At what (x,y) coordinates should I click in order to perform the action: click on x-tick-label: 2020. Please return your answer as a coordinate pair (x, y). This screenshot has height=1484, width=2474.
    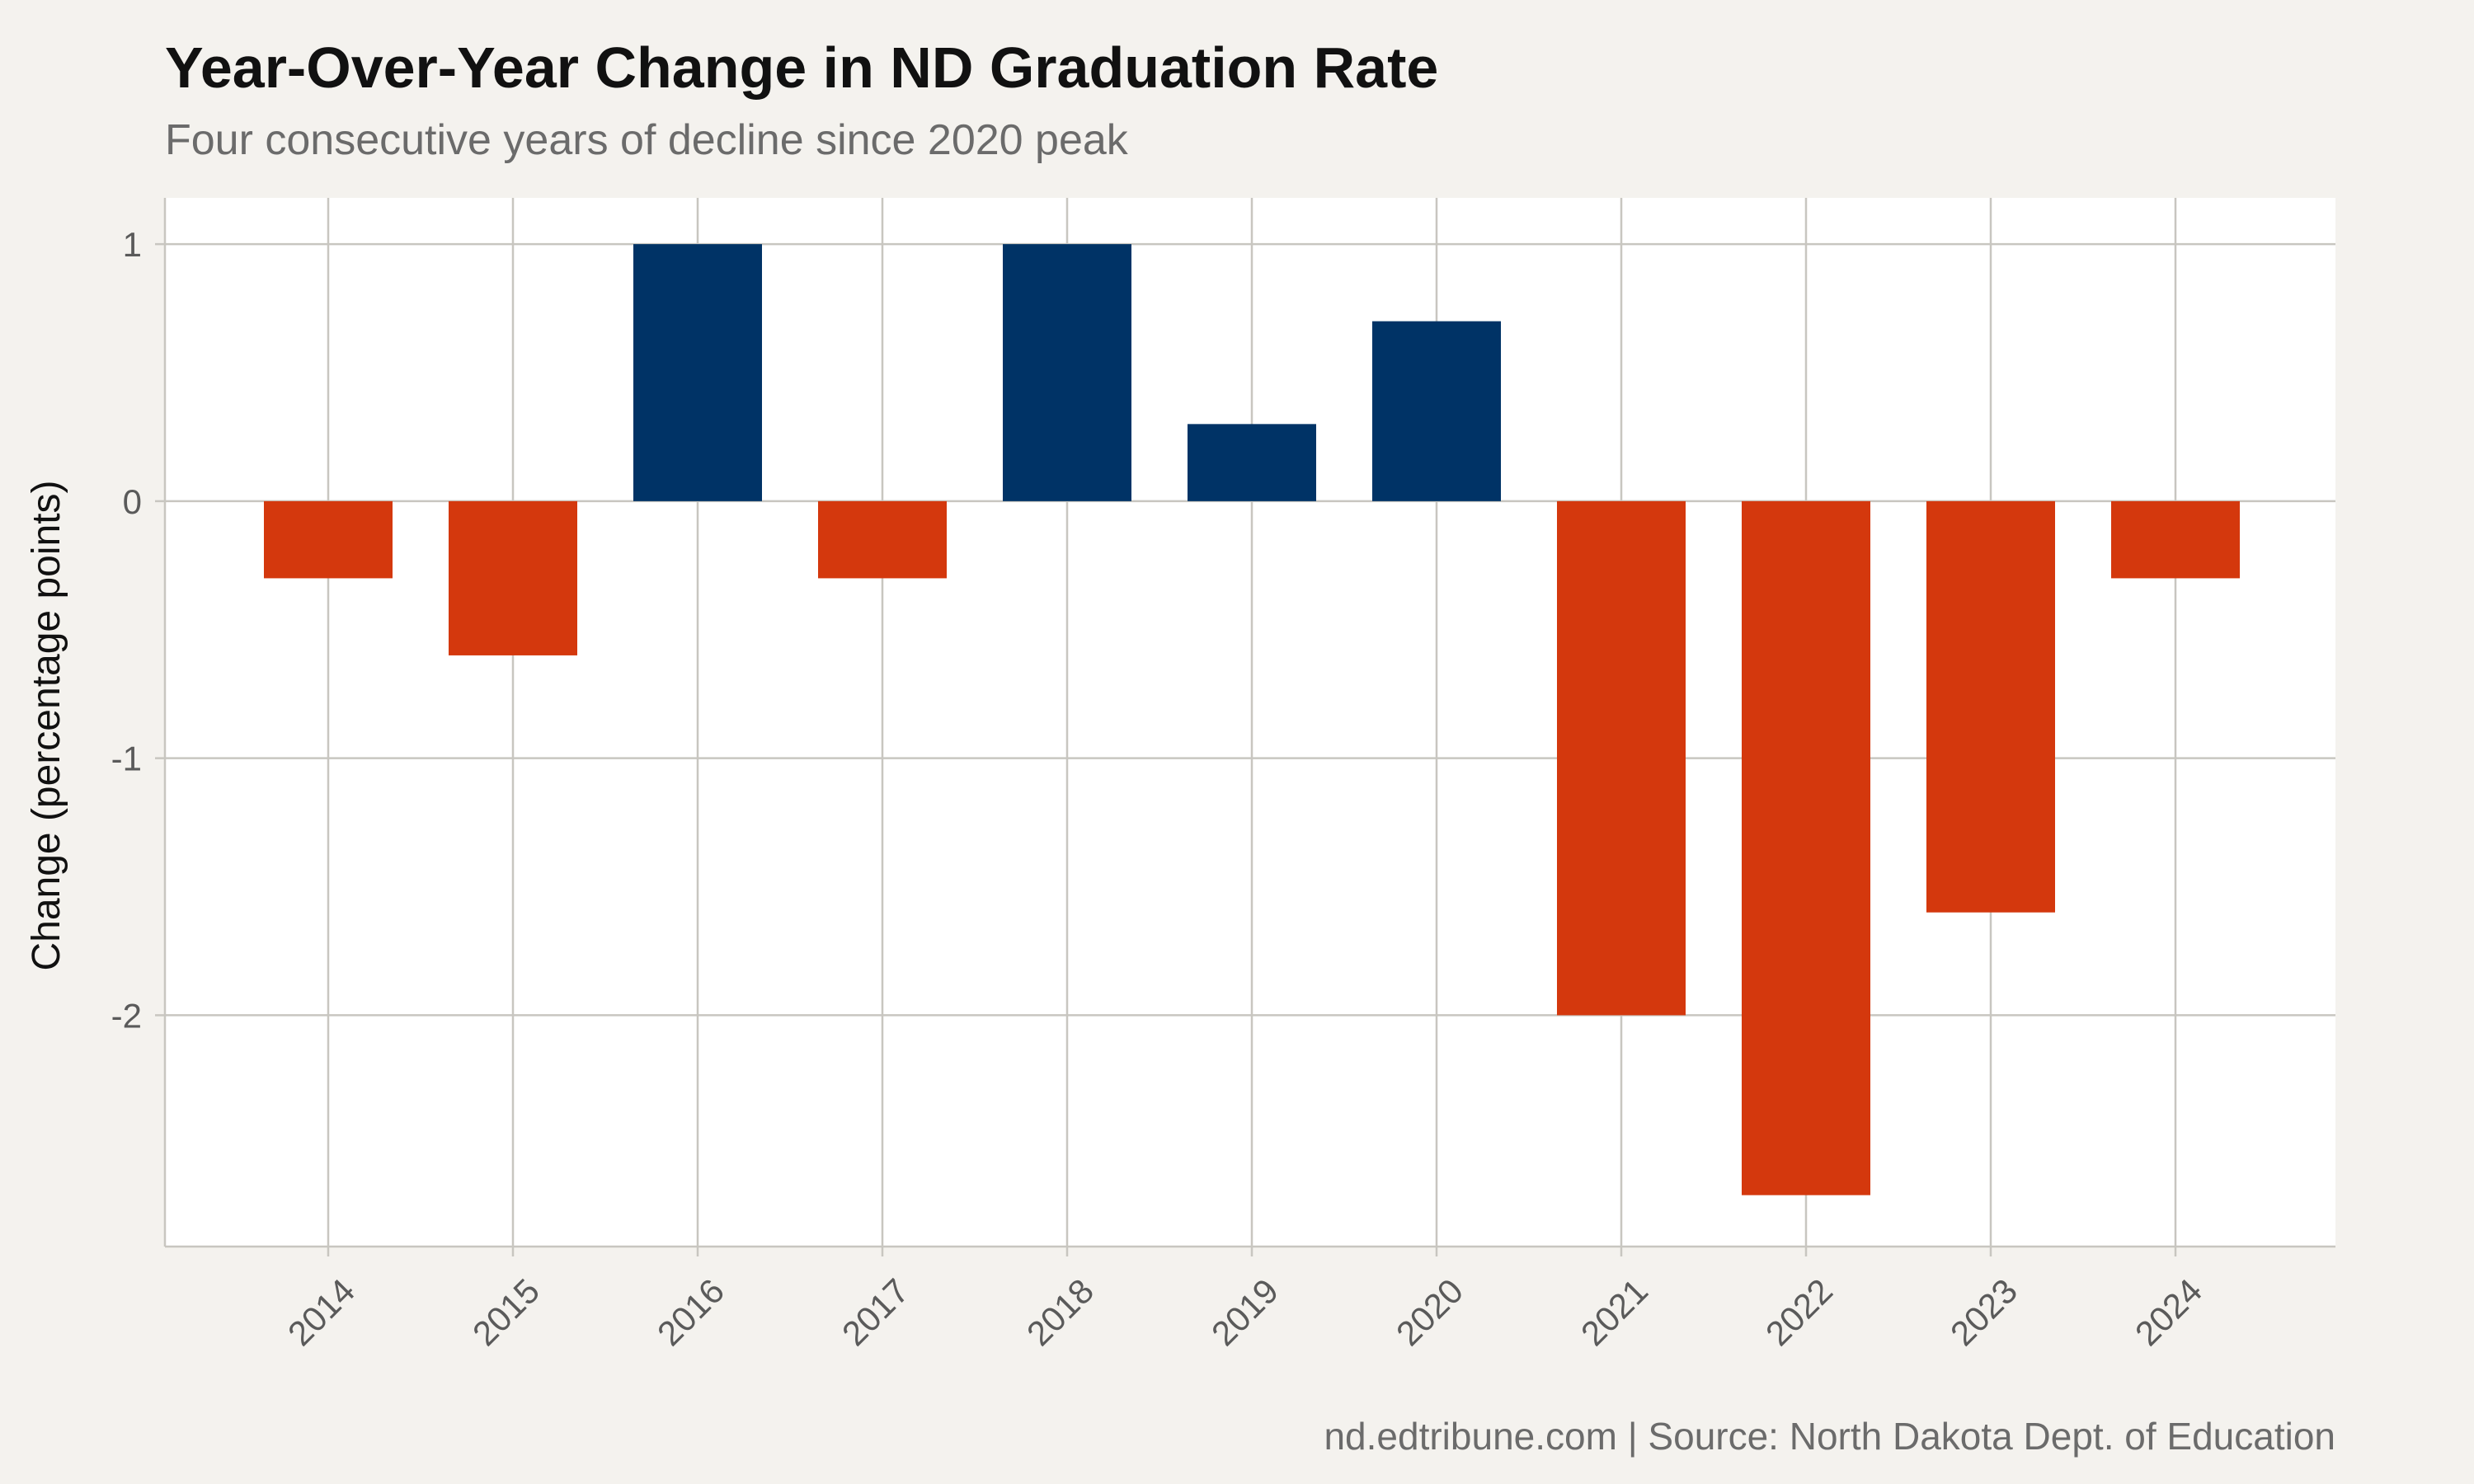
    Looking at the image, I should click on (1429, 1312).